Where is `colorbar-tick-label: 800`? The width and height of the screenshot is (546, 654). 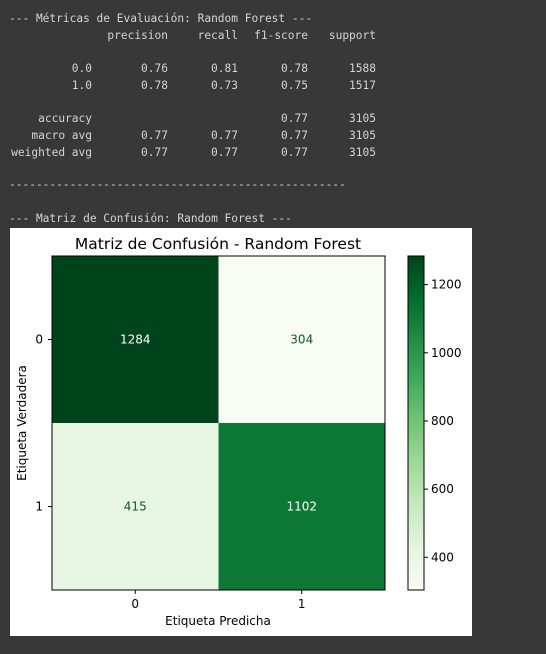 colorbar-tick-label: 800 is located at coordinates (442, 421).